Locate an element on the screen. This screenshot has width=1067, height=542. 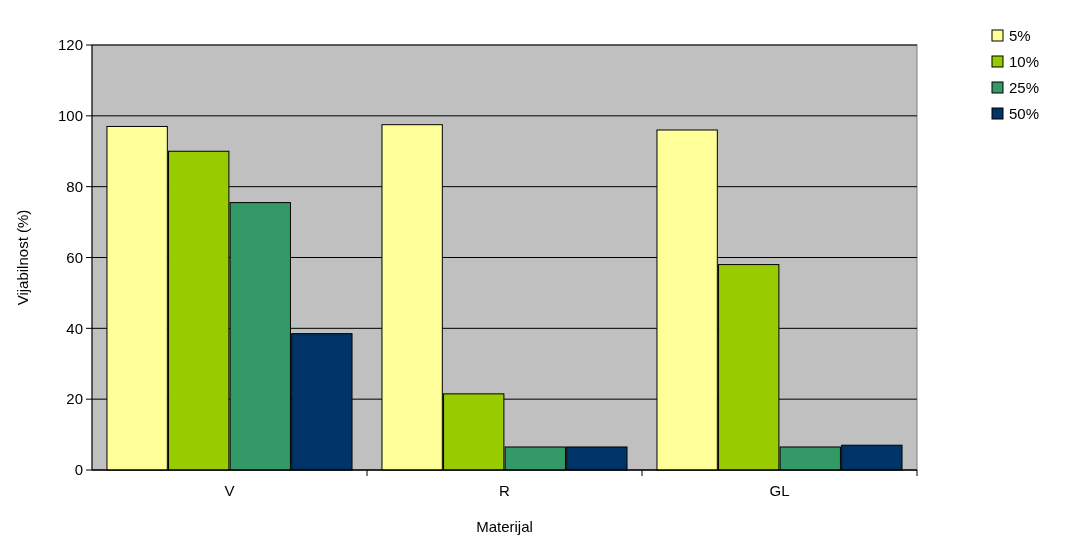
legend-label: 50% is located at coordinates (1024, 114).